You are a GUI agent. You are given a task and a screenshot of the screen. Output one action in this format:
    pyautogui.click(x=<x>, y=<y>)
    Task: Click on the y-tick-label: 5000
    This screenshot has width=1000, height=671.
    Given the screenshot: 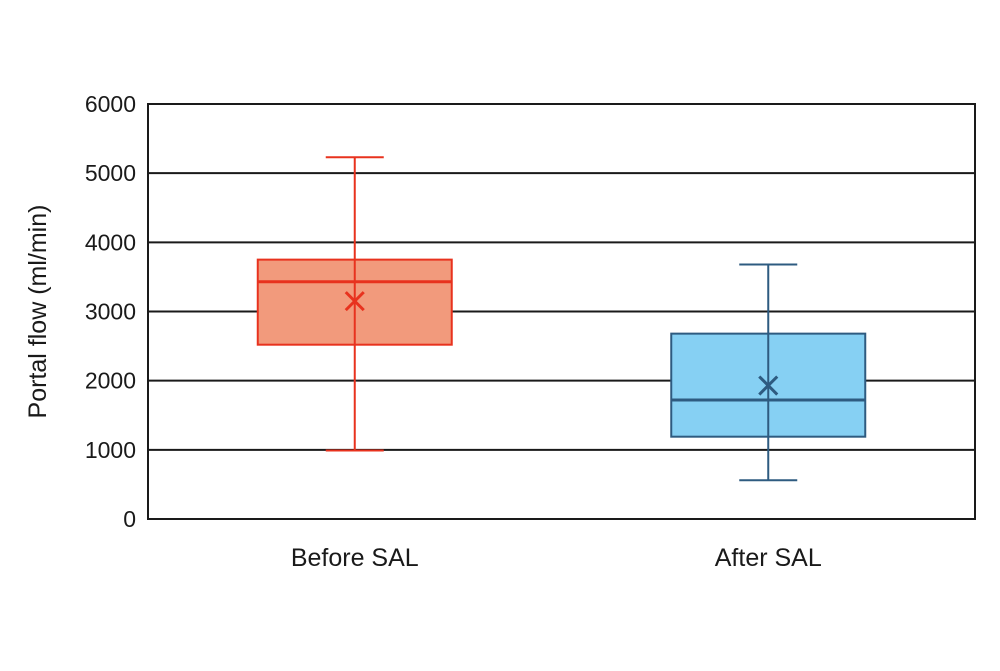 What is the action you would take?
    pyautogui.click(x=110, y=173)
    